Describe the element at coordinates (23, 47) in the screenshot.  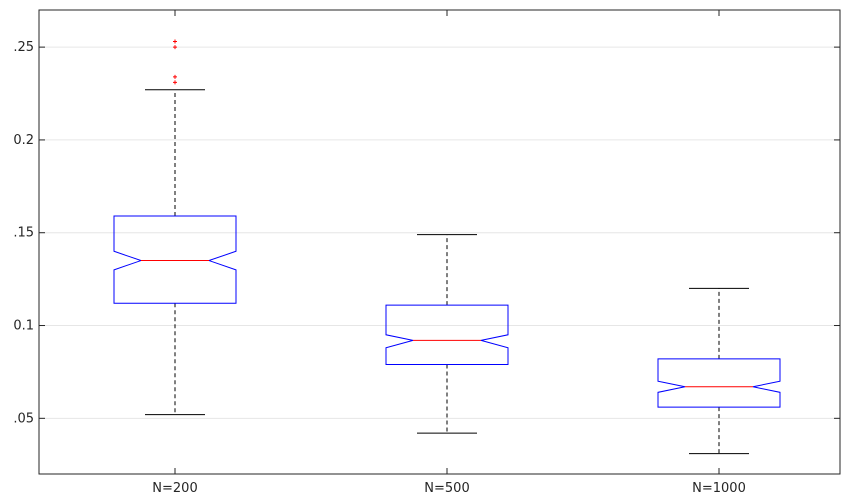
I see `y-tick-label: .25` at that location.